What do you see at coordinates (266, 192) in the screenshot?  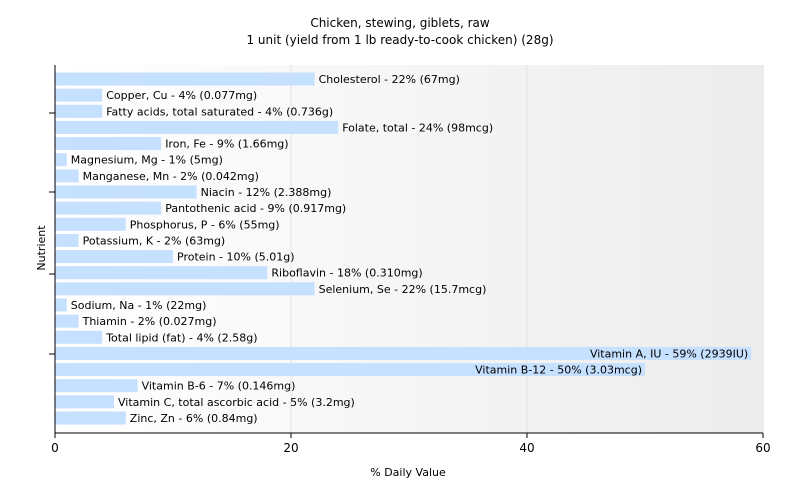 I see `bar-label-7: Niacin - 12% (2.388mg)` at bounding box center [266, 192].